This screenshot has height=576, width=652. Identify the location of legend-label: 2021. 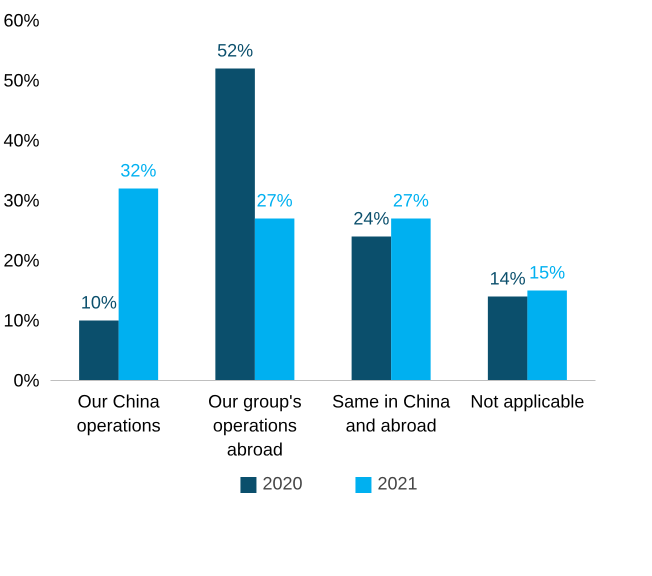
(398, 484).